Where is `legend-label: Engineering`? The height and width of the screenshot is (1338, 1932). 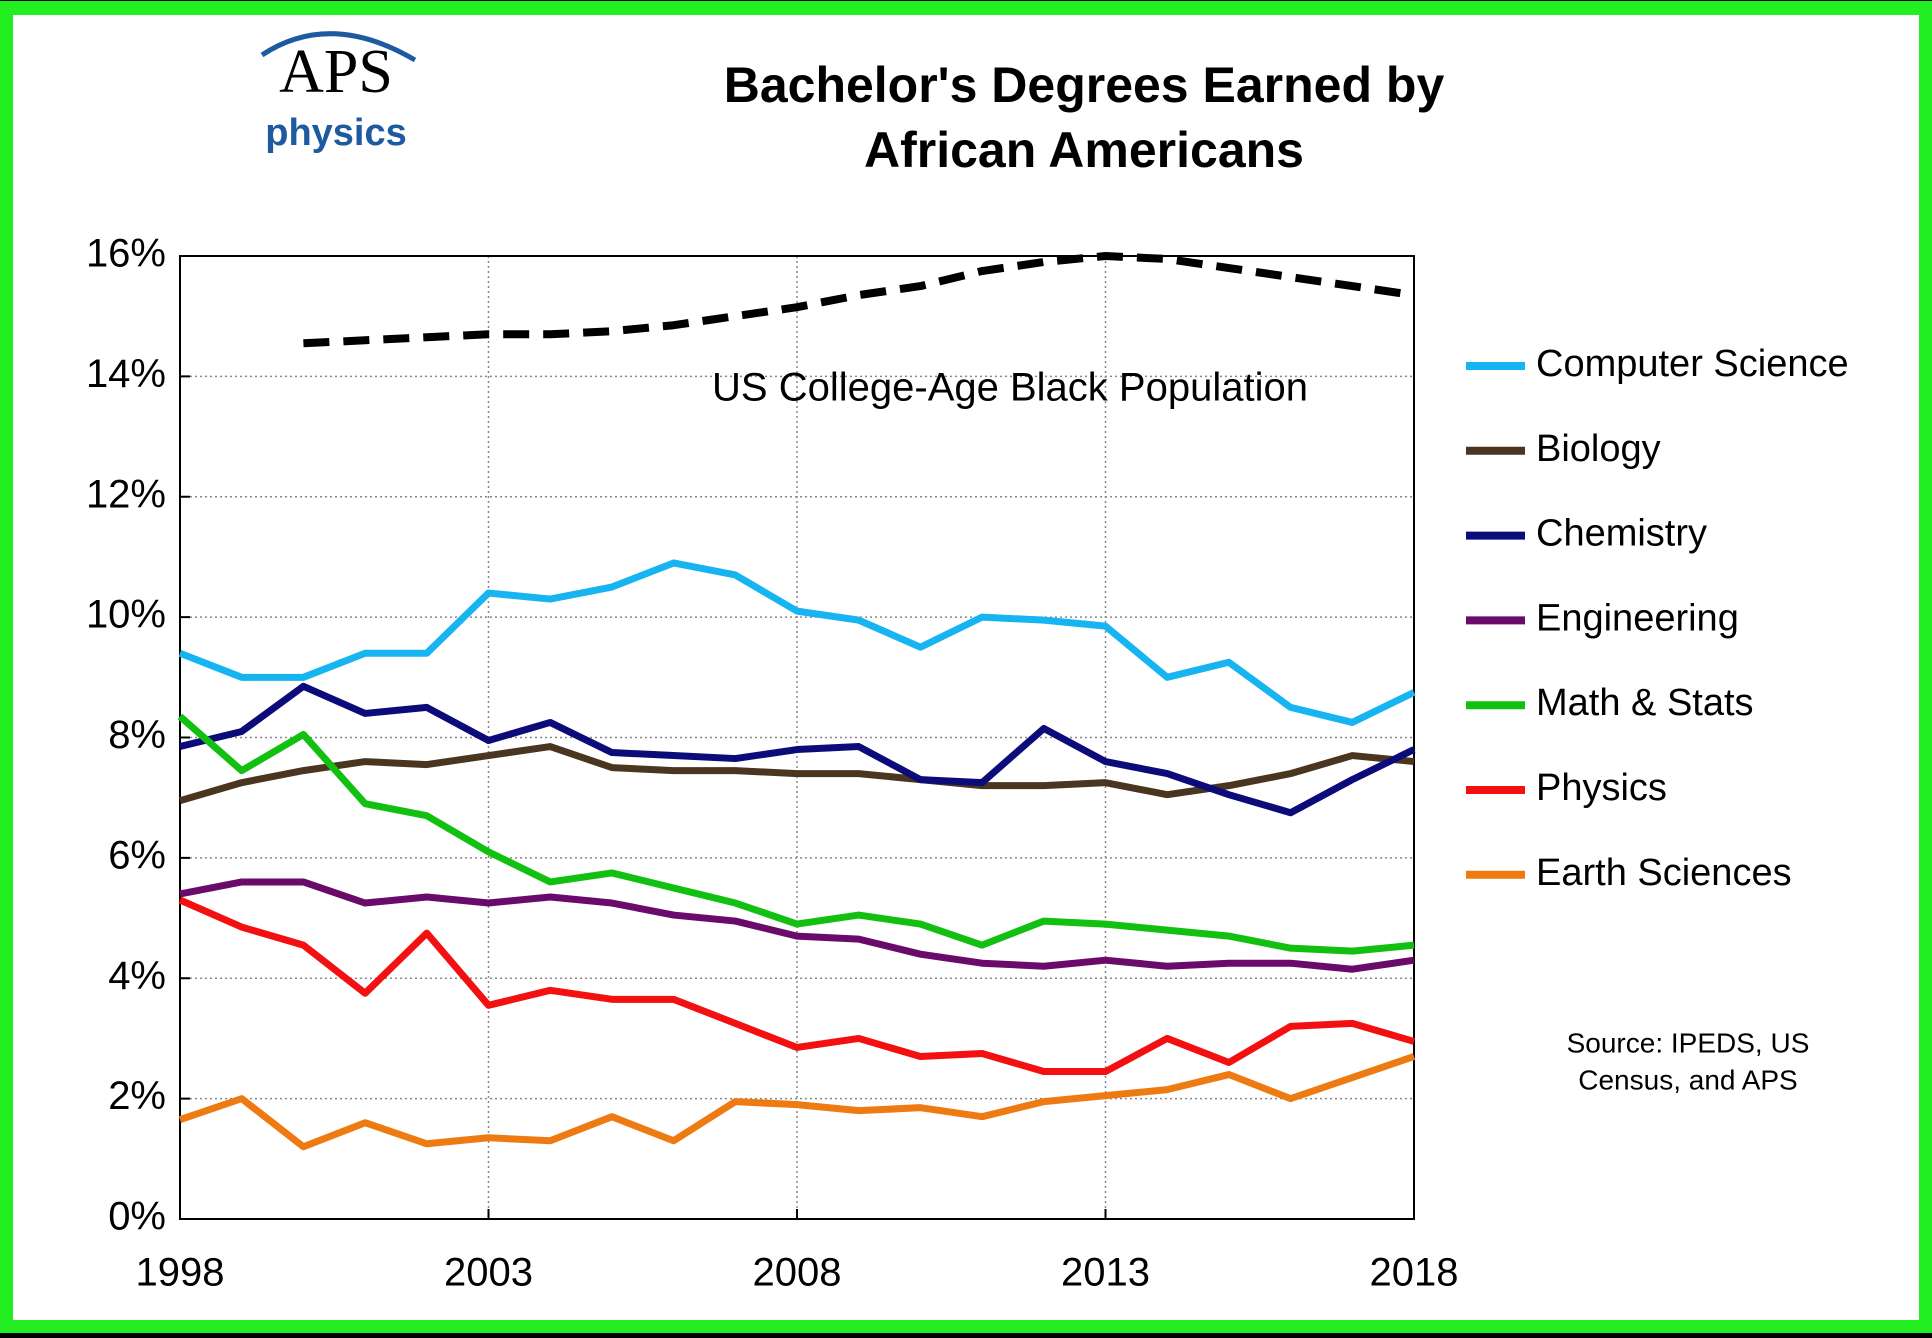 legend-label: Engineering is located at coordinates (1637, 618).